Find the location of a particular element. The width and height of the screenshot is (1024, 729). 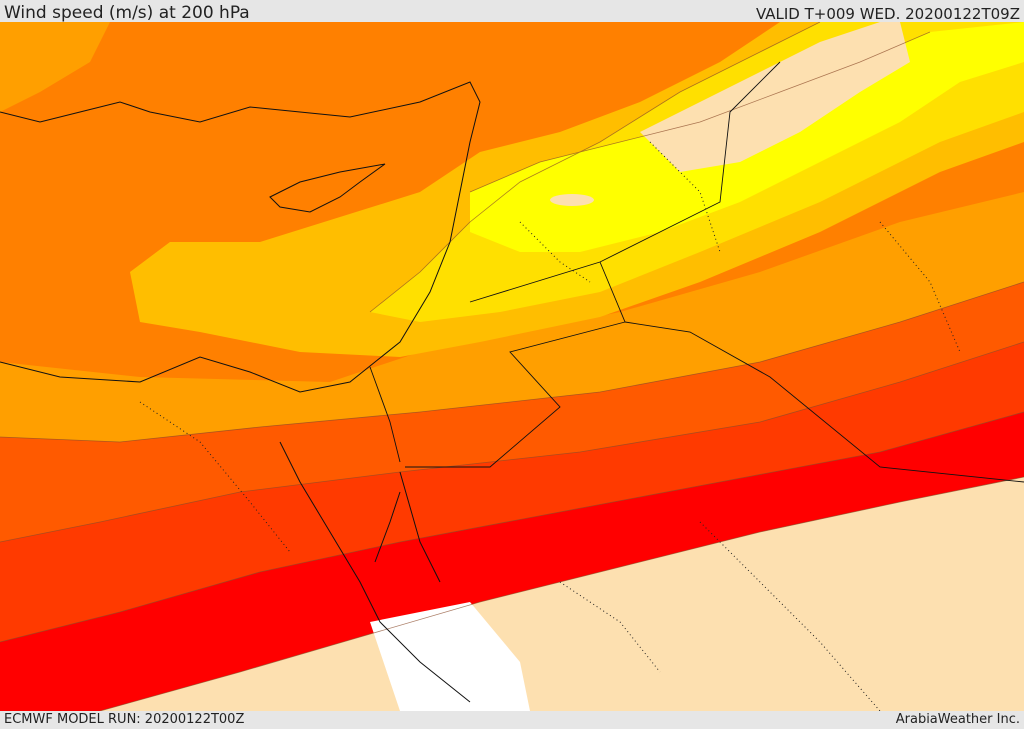

credit-label: ArabiaWeather Inc. is located at coordinates (957, 719).